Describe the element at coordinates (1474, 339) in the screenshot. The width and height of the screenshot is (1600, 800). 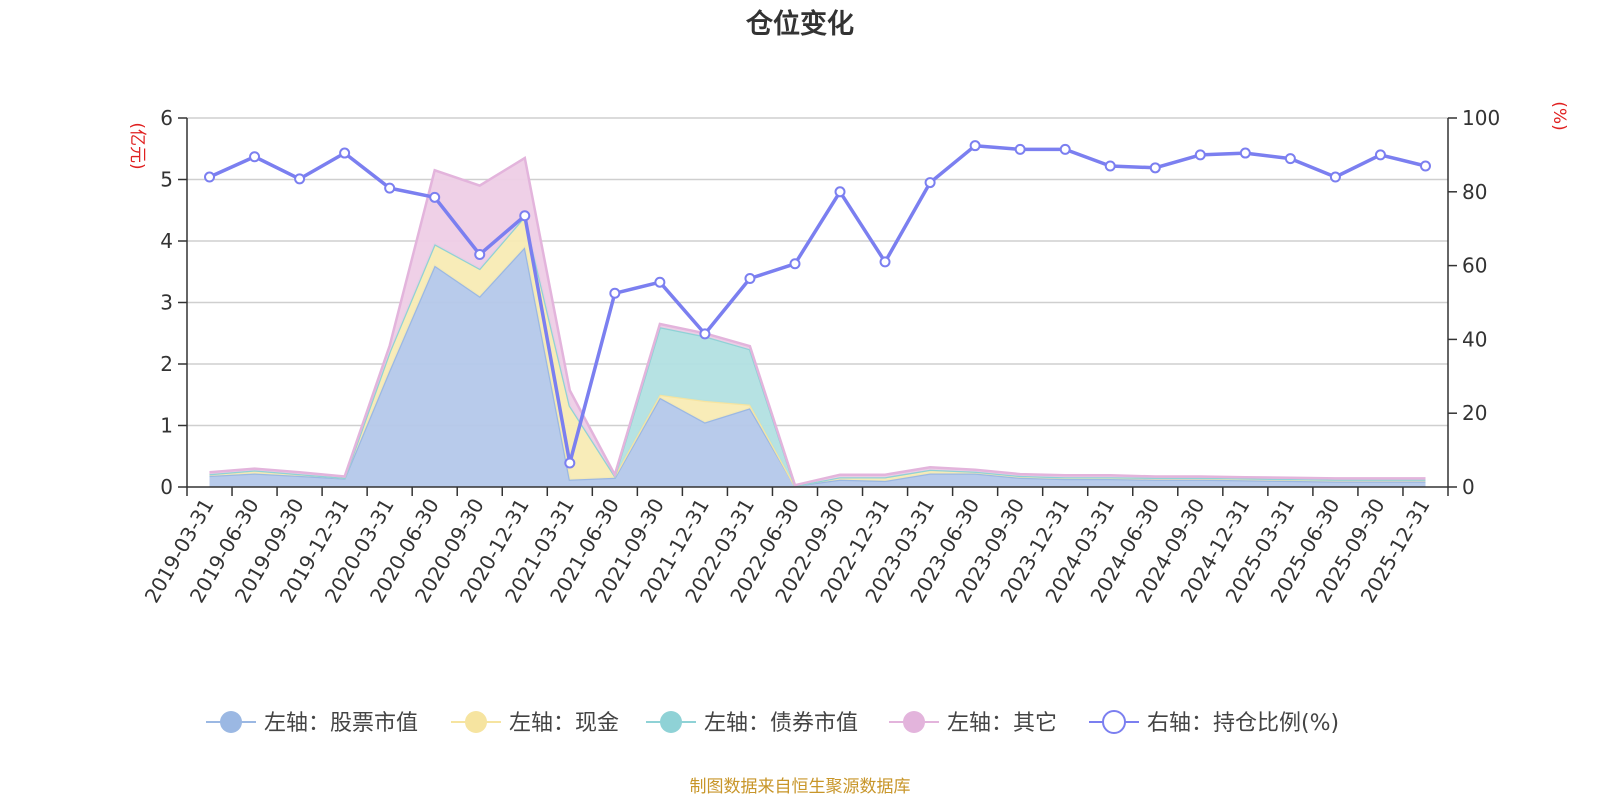
I see `right-tick-label: 40` at that location.